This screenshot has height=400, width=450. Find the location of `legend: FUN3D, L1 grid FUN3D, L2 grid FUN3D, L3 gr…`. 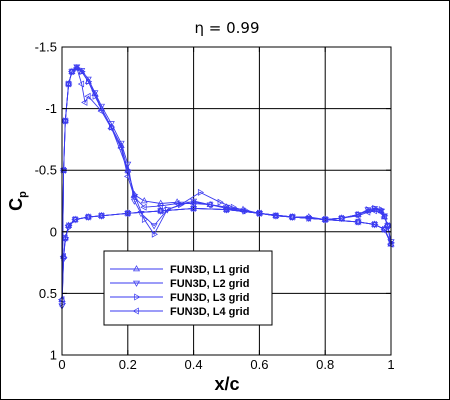

legend: FUN3D, L1 grid FUN3D, L2 grid FUN3D, L3 gr… is located at coordinates (188, 288).